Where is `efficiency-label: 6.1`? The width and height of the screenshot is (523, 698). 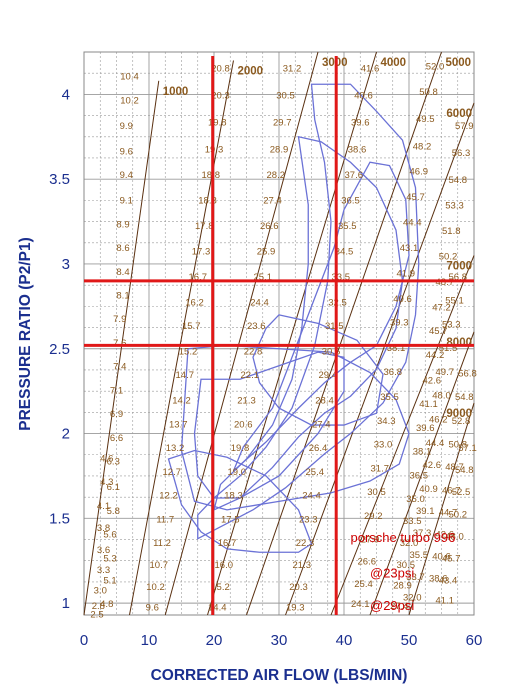 efficiency-label: 6.1 is located at coordinates (113, 487).